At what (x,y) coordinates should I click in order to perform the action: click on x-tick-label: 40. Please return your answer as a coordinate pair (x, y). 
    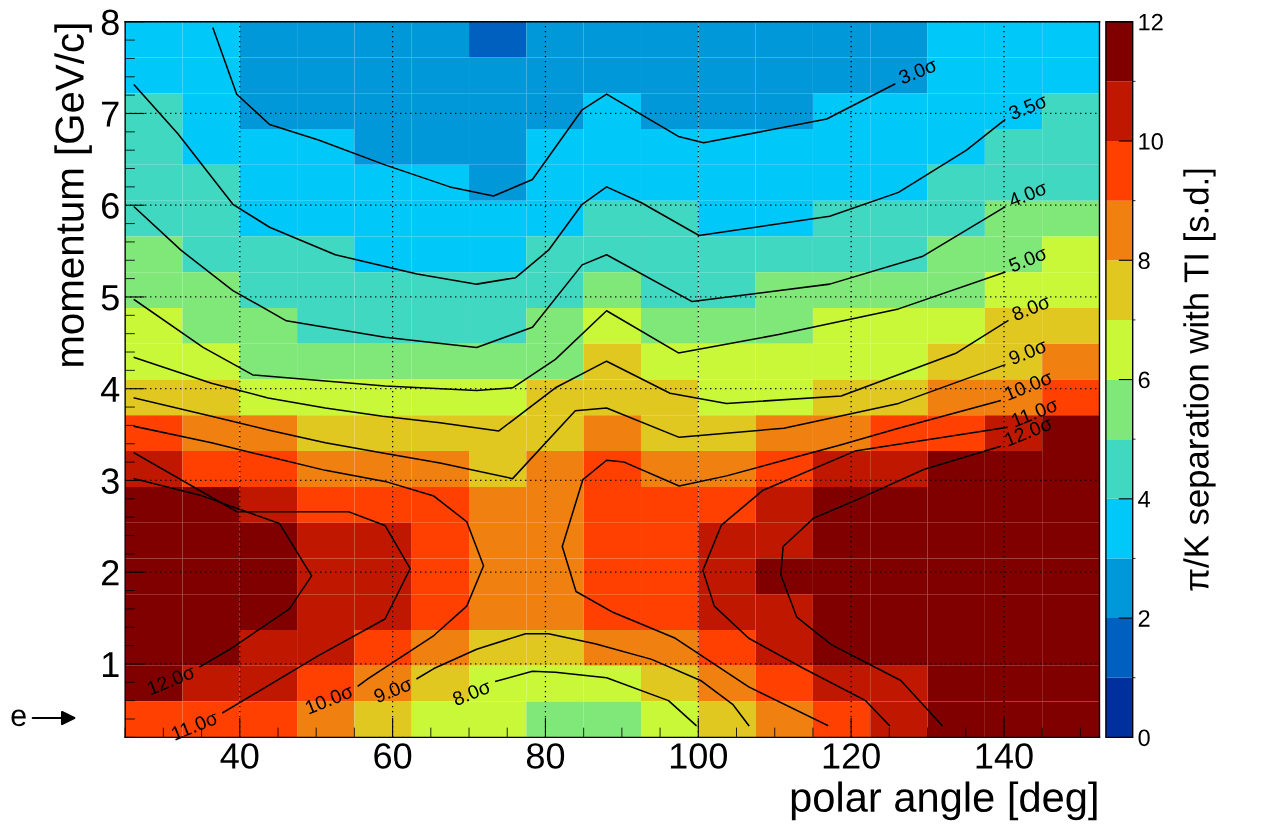
    Looking at the image, I should click on (239, 756).